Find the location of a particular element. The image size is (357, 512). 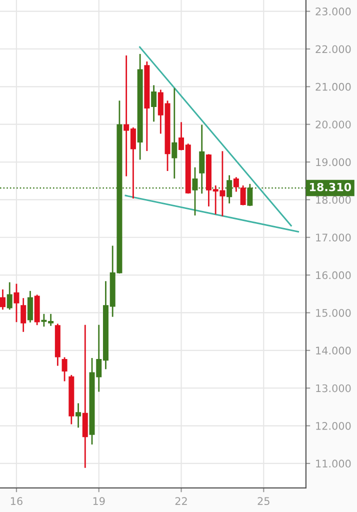

x-tick-label: 16 is located at coordinates (16, 501).